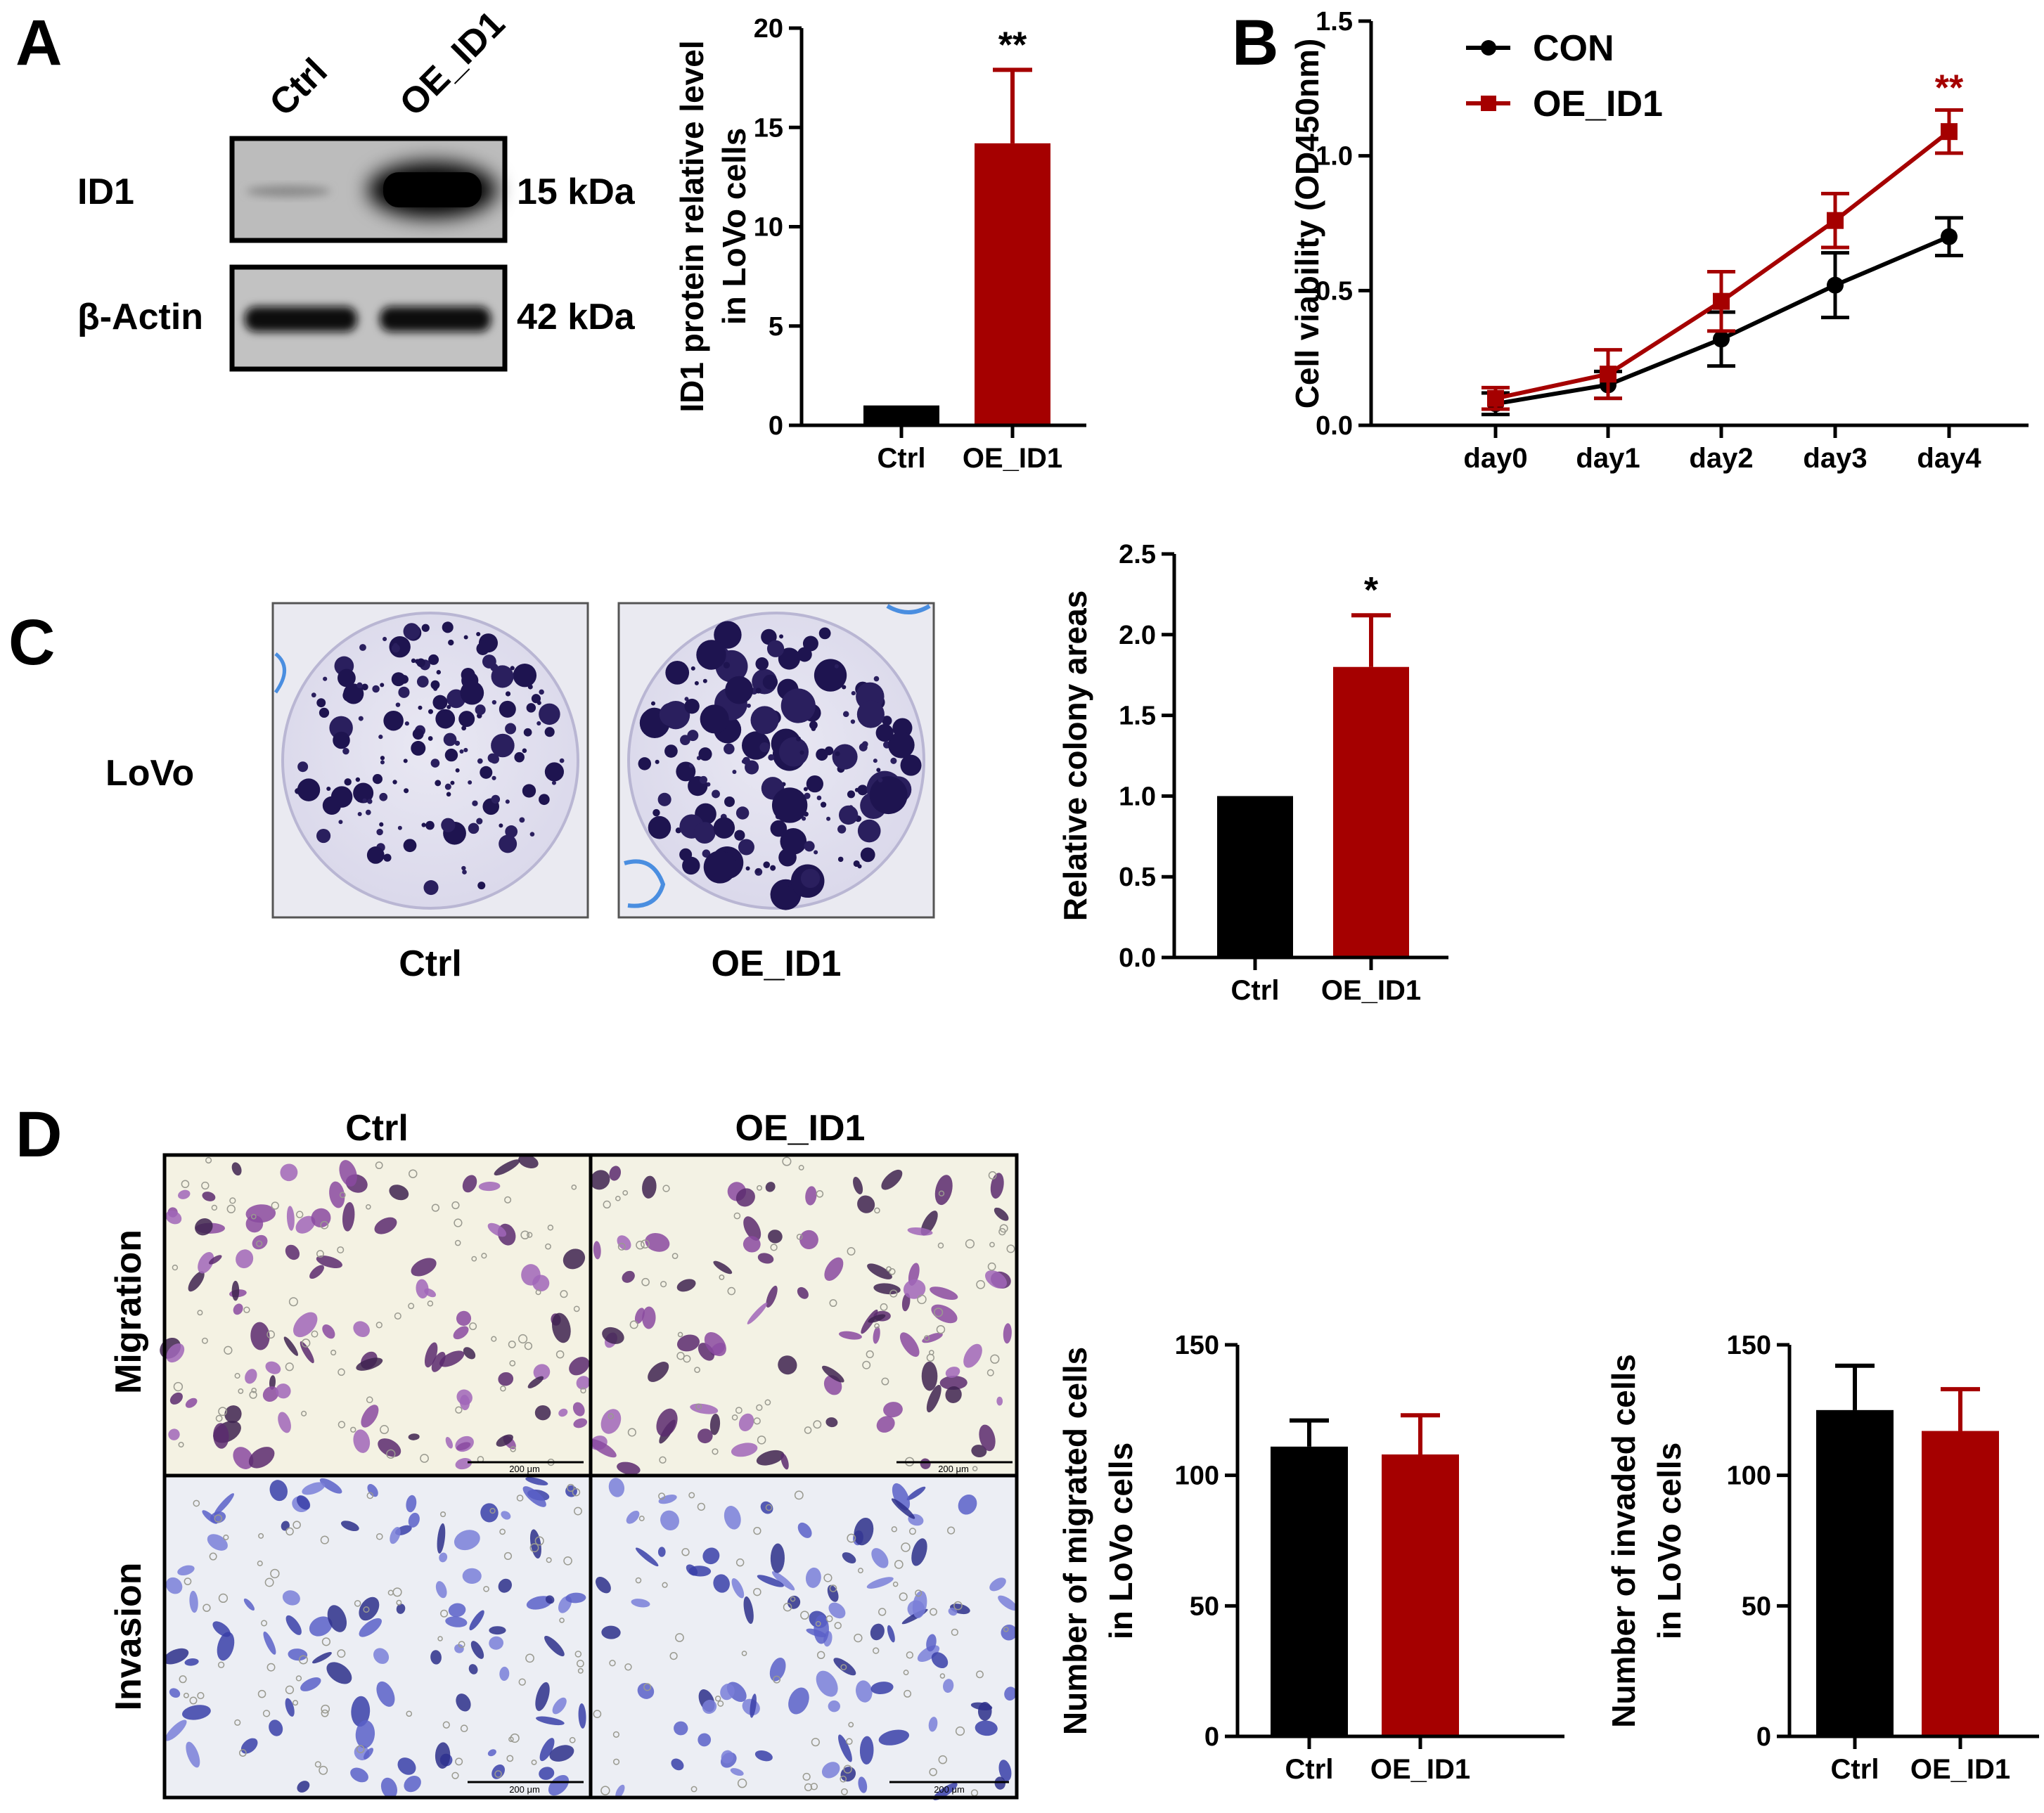  I want to click on scale-text-4: 200 μm, so click(949, 1789).